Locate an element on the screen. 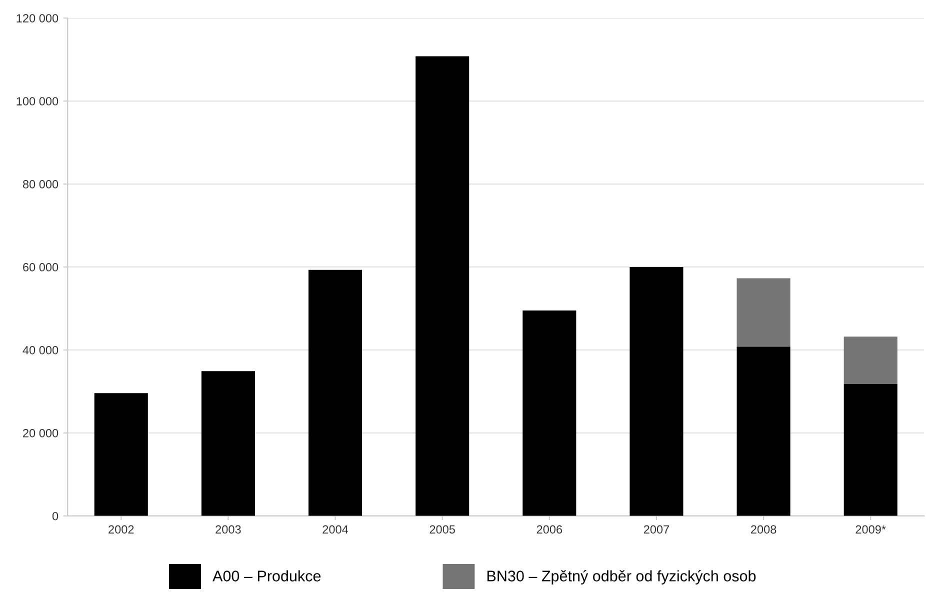 The width and height of the screenshot is (926, 602). x-tick-label: 2002 is located at coordinates (121, 529).